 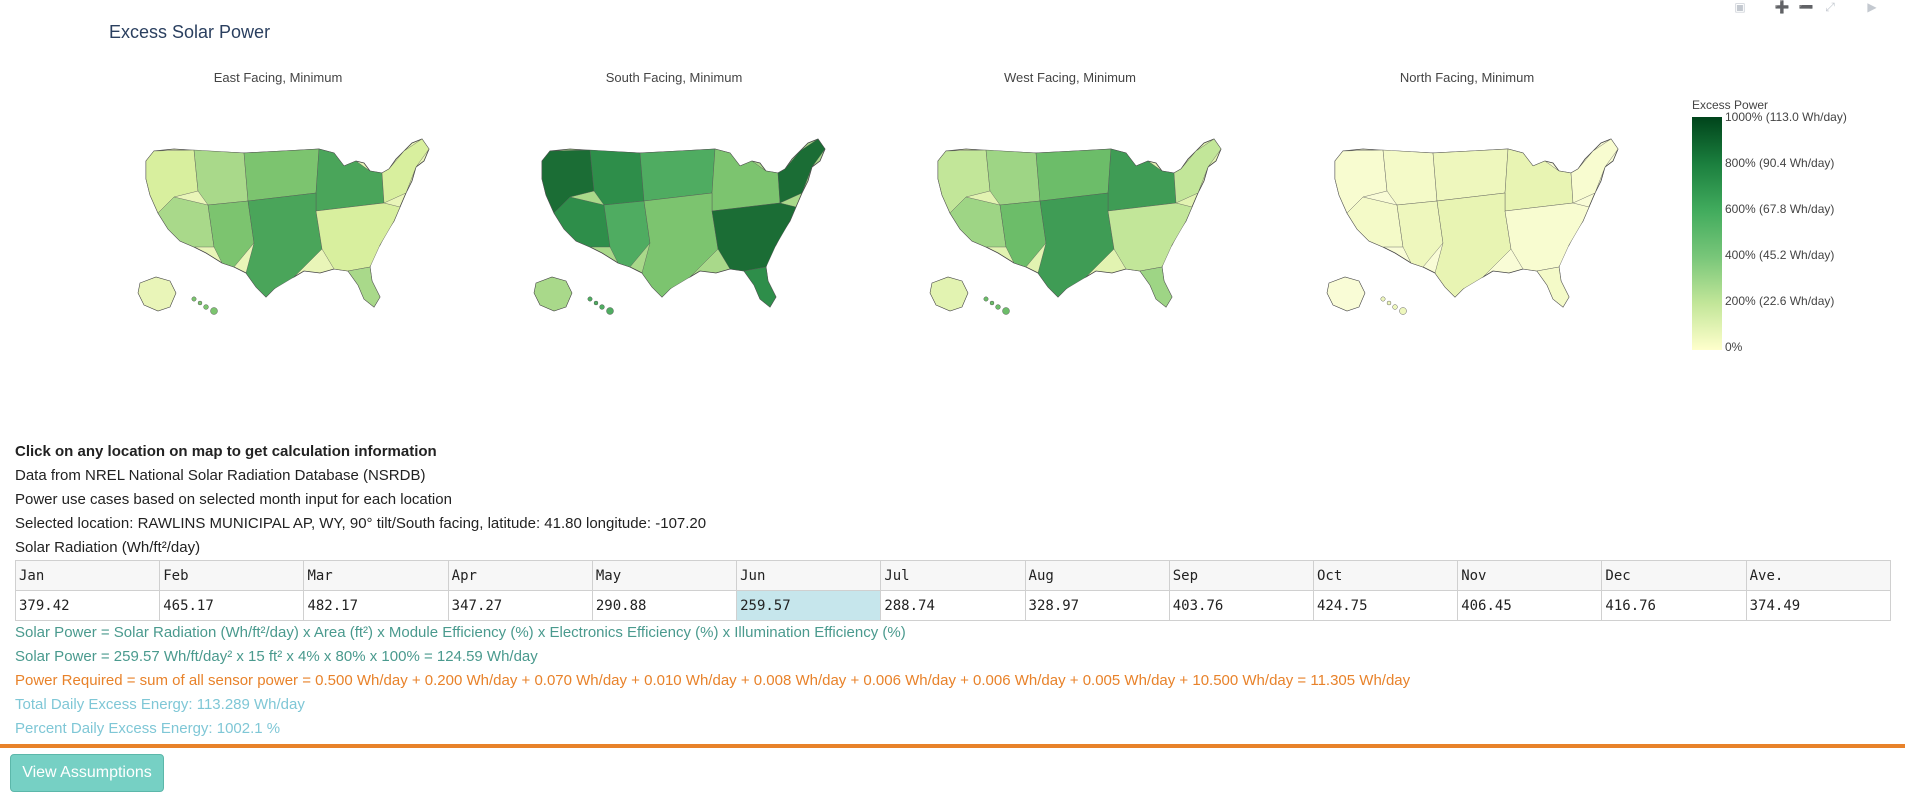 I want to click on map-north, so click(x=1477, y=215).